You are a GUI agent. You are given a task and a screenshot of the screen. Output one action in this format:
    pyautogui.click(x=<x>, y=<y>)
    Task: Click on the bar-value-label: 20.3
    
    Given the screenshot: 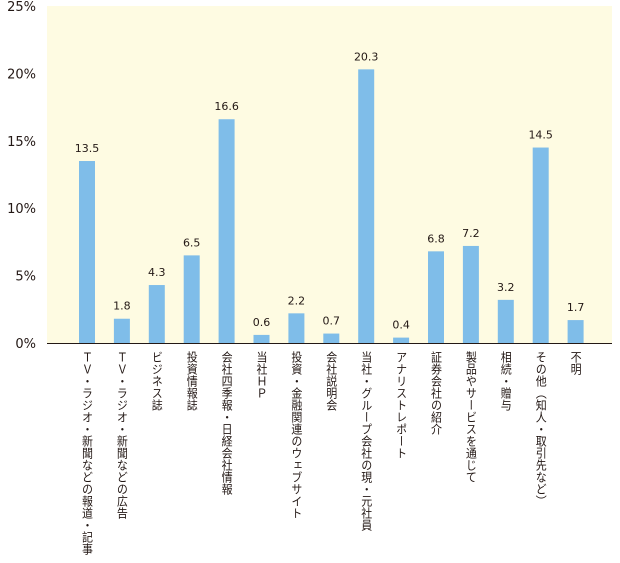 What is the action you would take?
    pyautogui.click(x=366, y=56)
    